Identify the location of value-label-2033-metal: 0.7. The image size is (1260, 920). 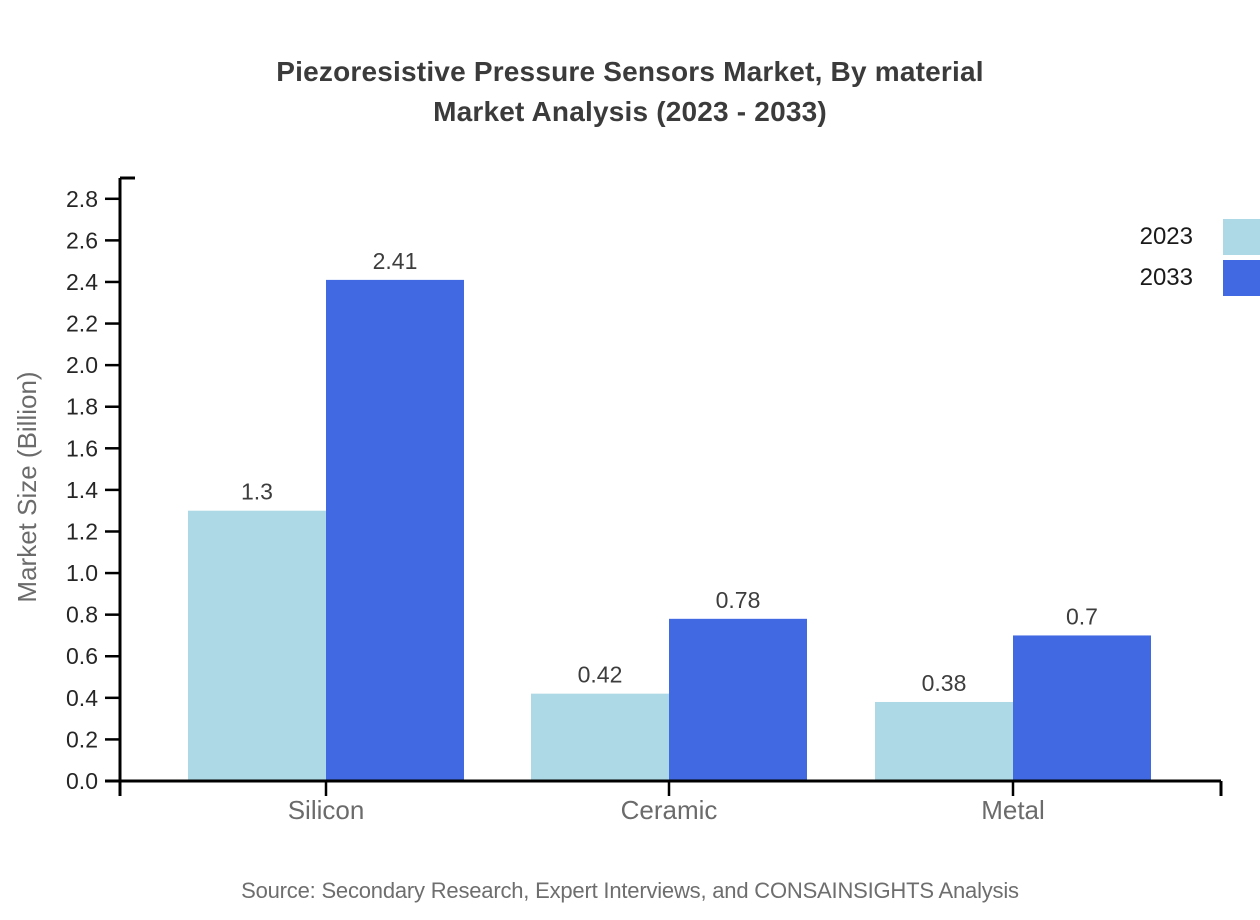
(1082, 616).